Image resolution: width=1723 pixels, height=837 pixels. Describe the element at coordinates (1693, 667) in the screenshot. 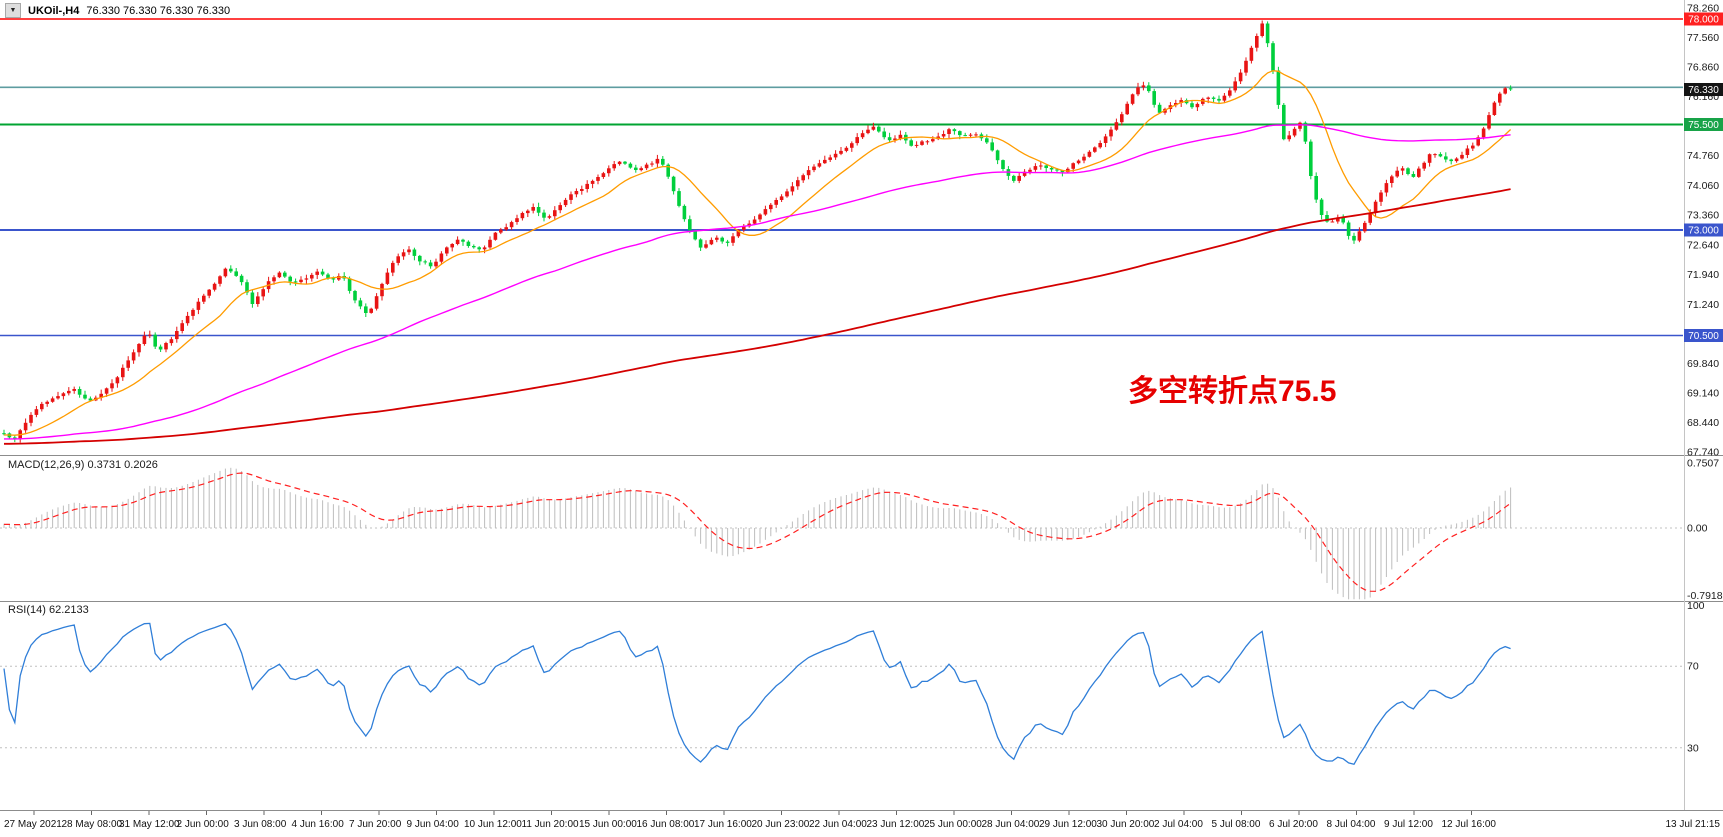

I see `rsi-axis-label: 70` at that location.